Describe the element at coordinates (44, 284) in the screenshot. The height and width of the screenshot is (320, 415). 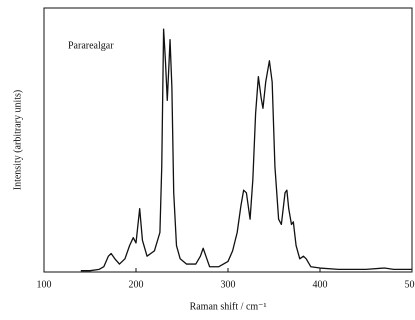
I see `x-tick-label: 100` at that location.